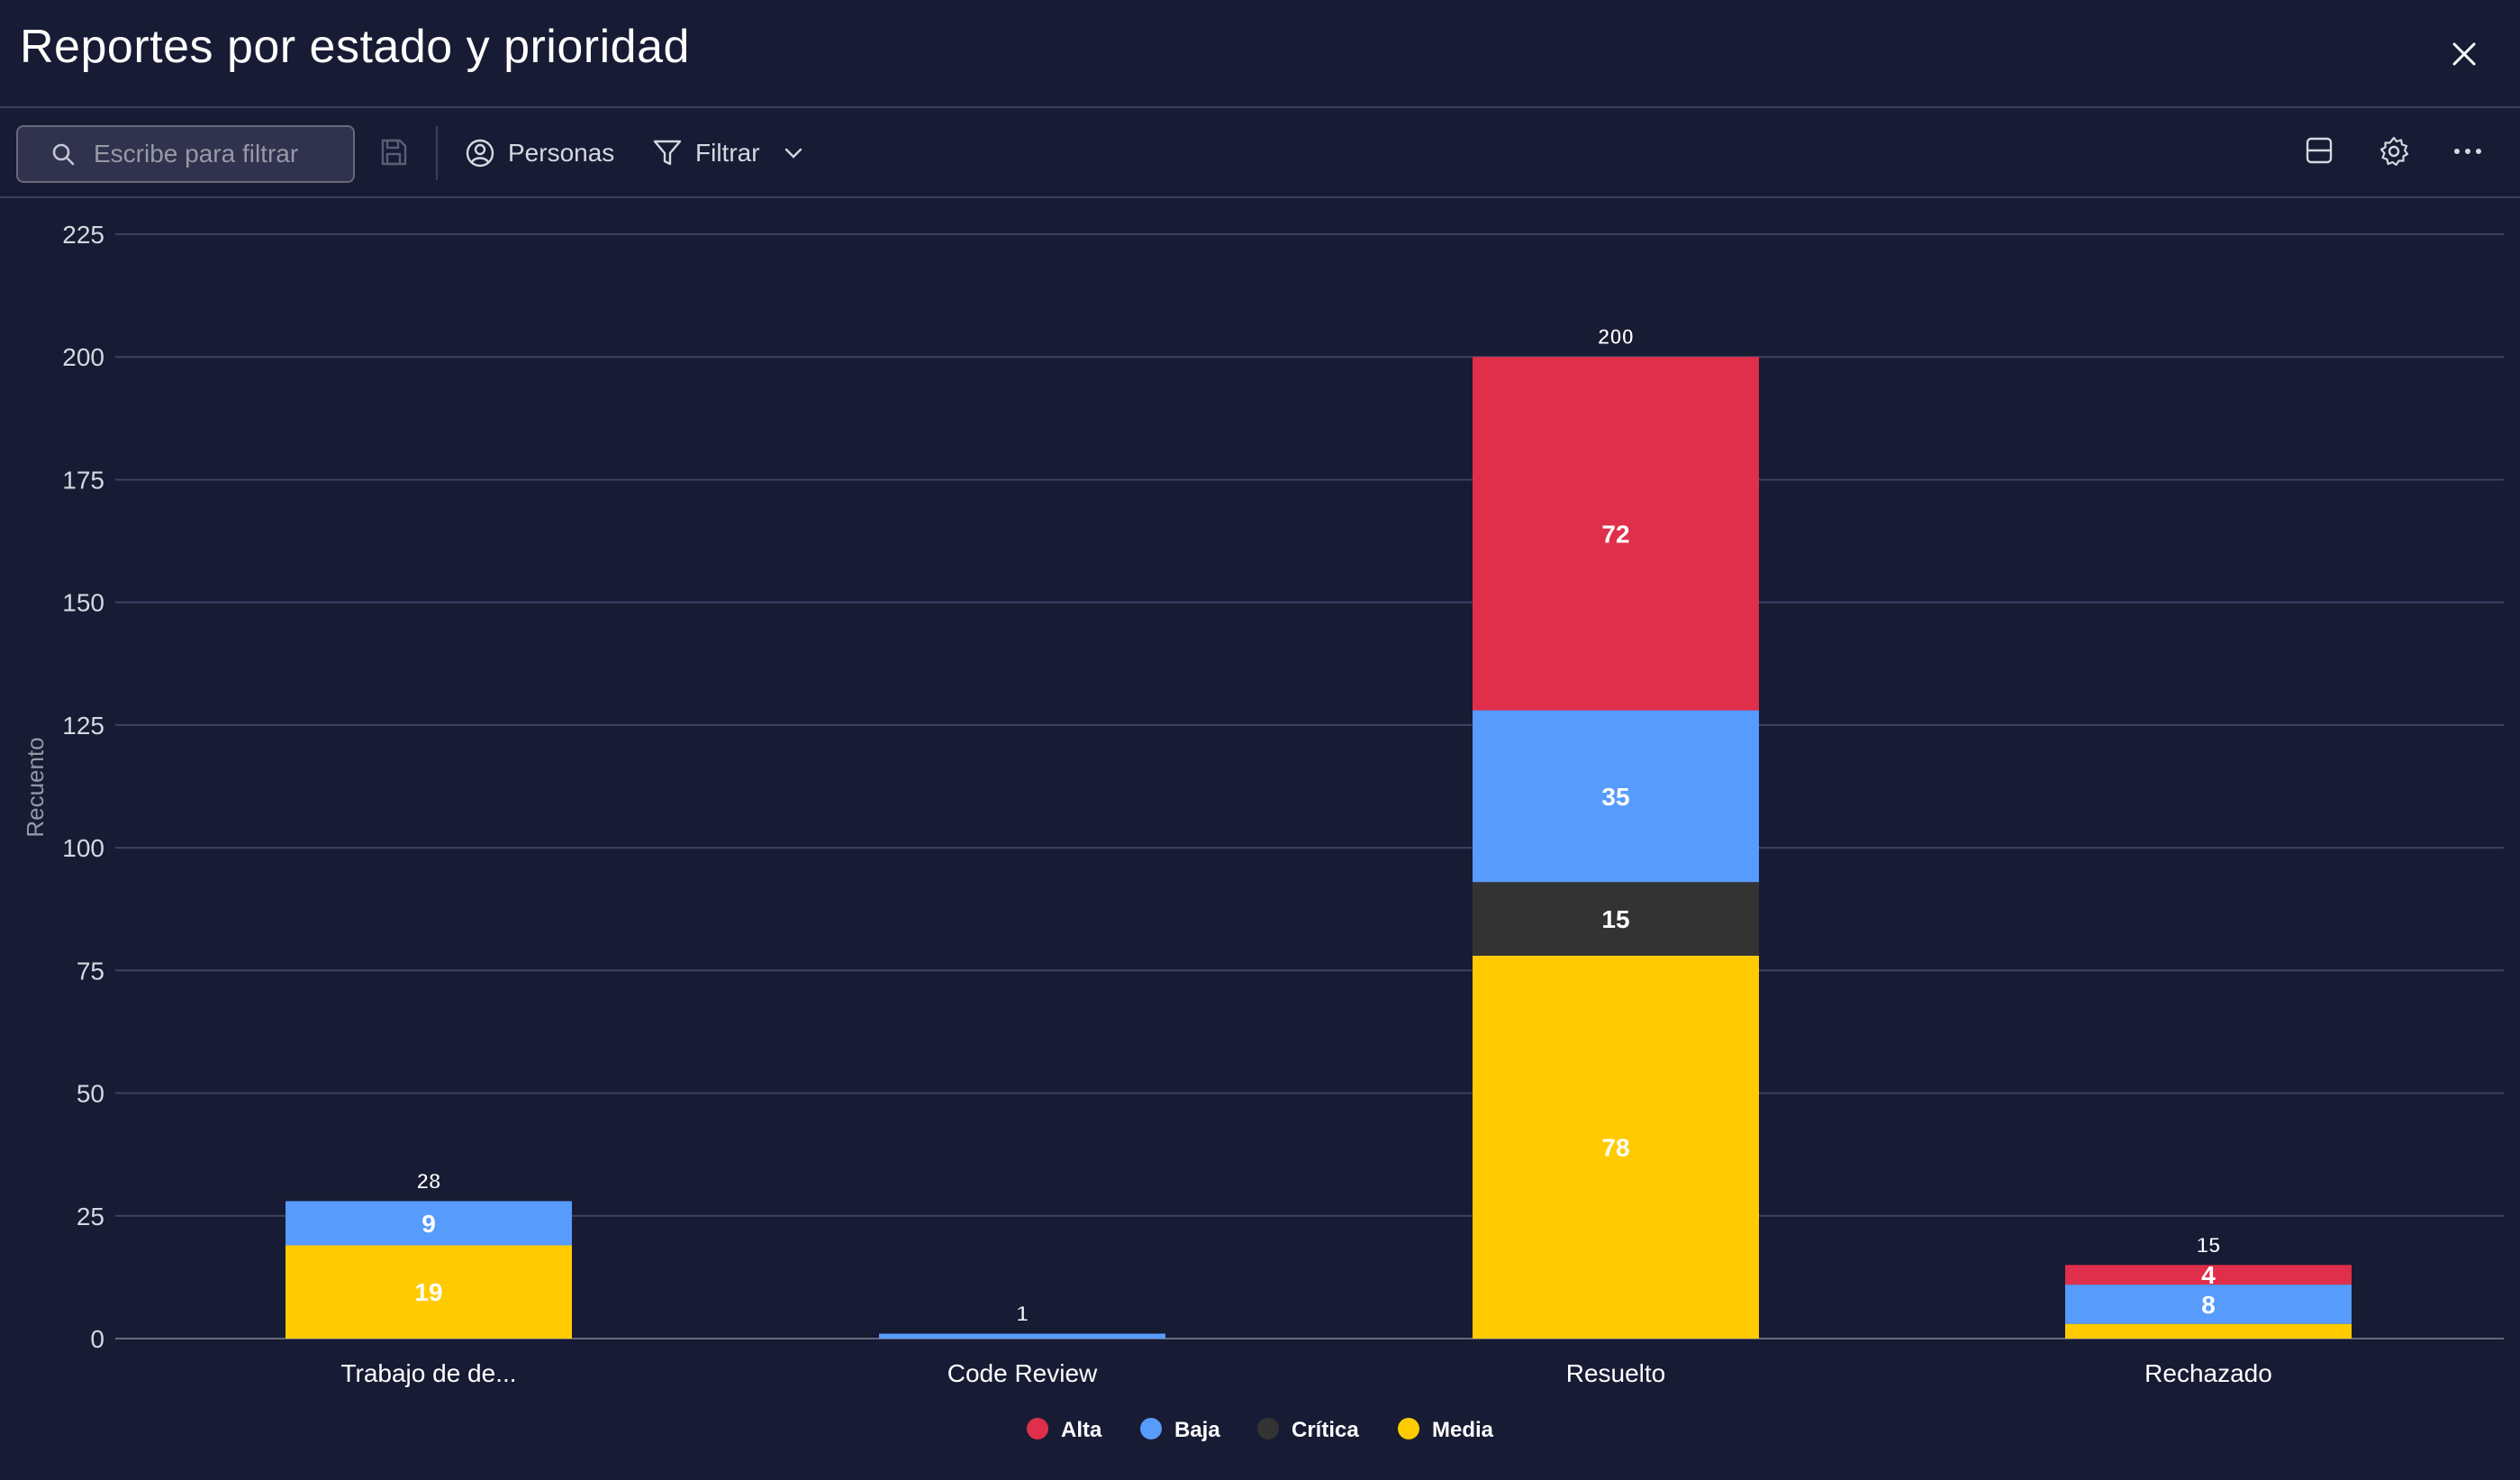 The width and height of the screenshot is (2520, 1480). Describe the element at coordinates (1463, 1430) in the screenshot. I see `legend-label: Media` at that location.